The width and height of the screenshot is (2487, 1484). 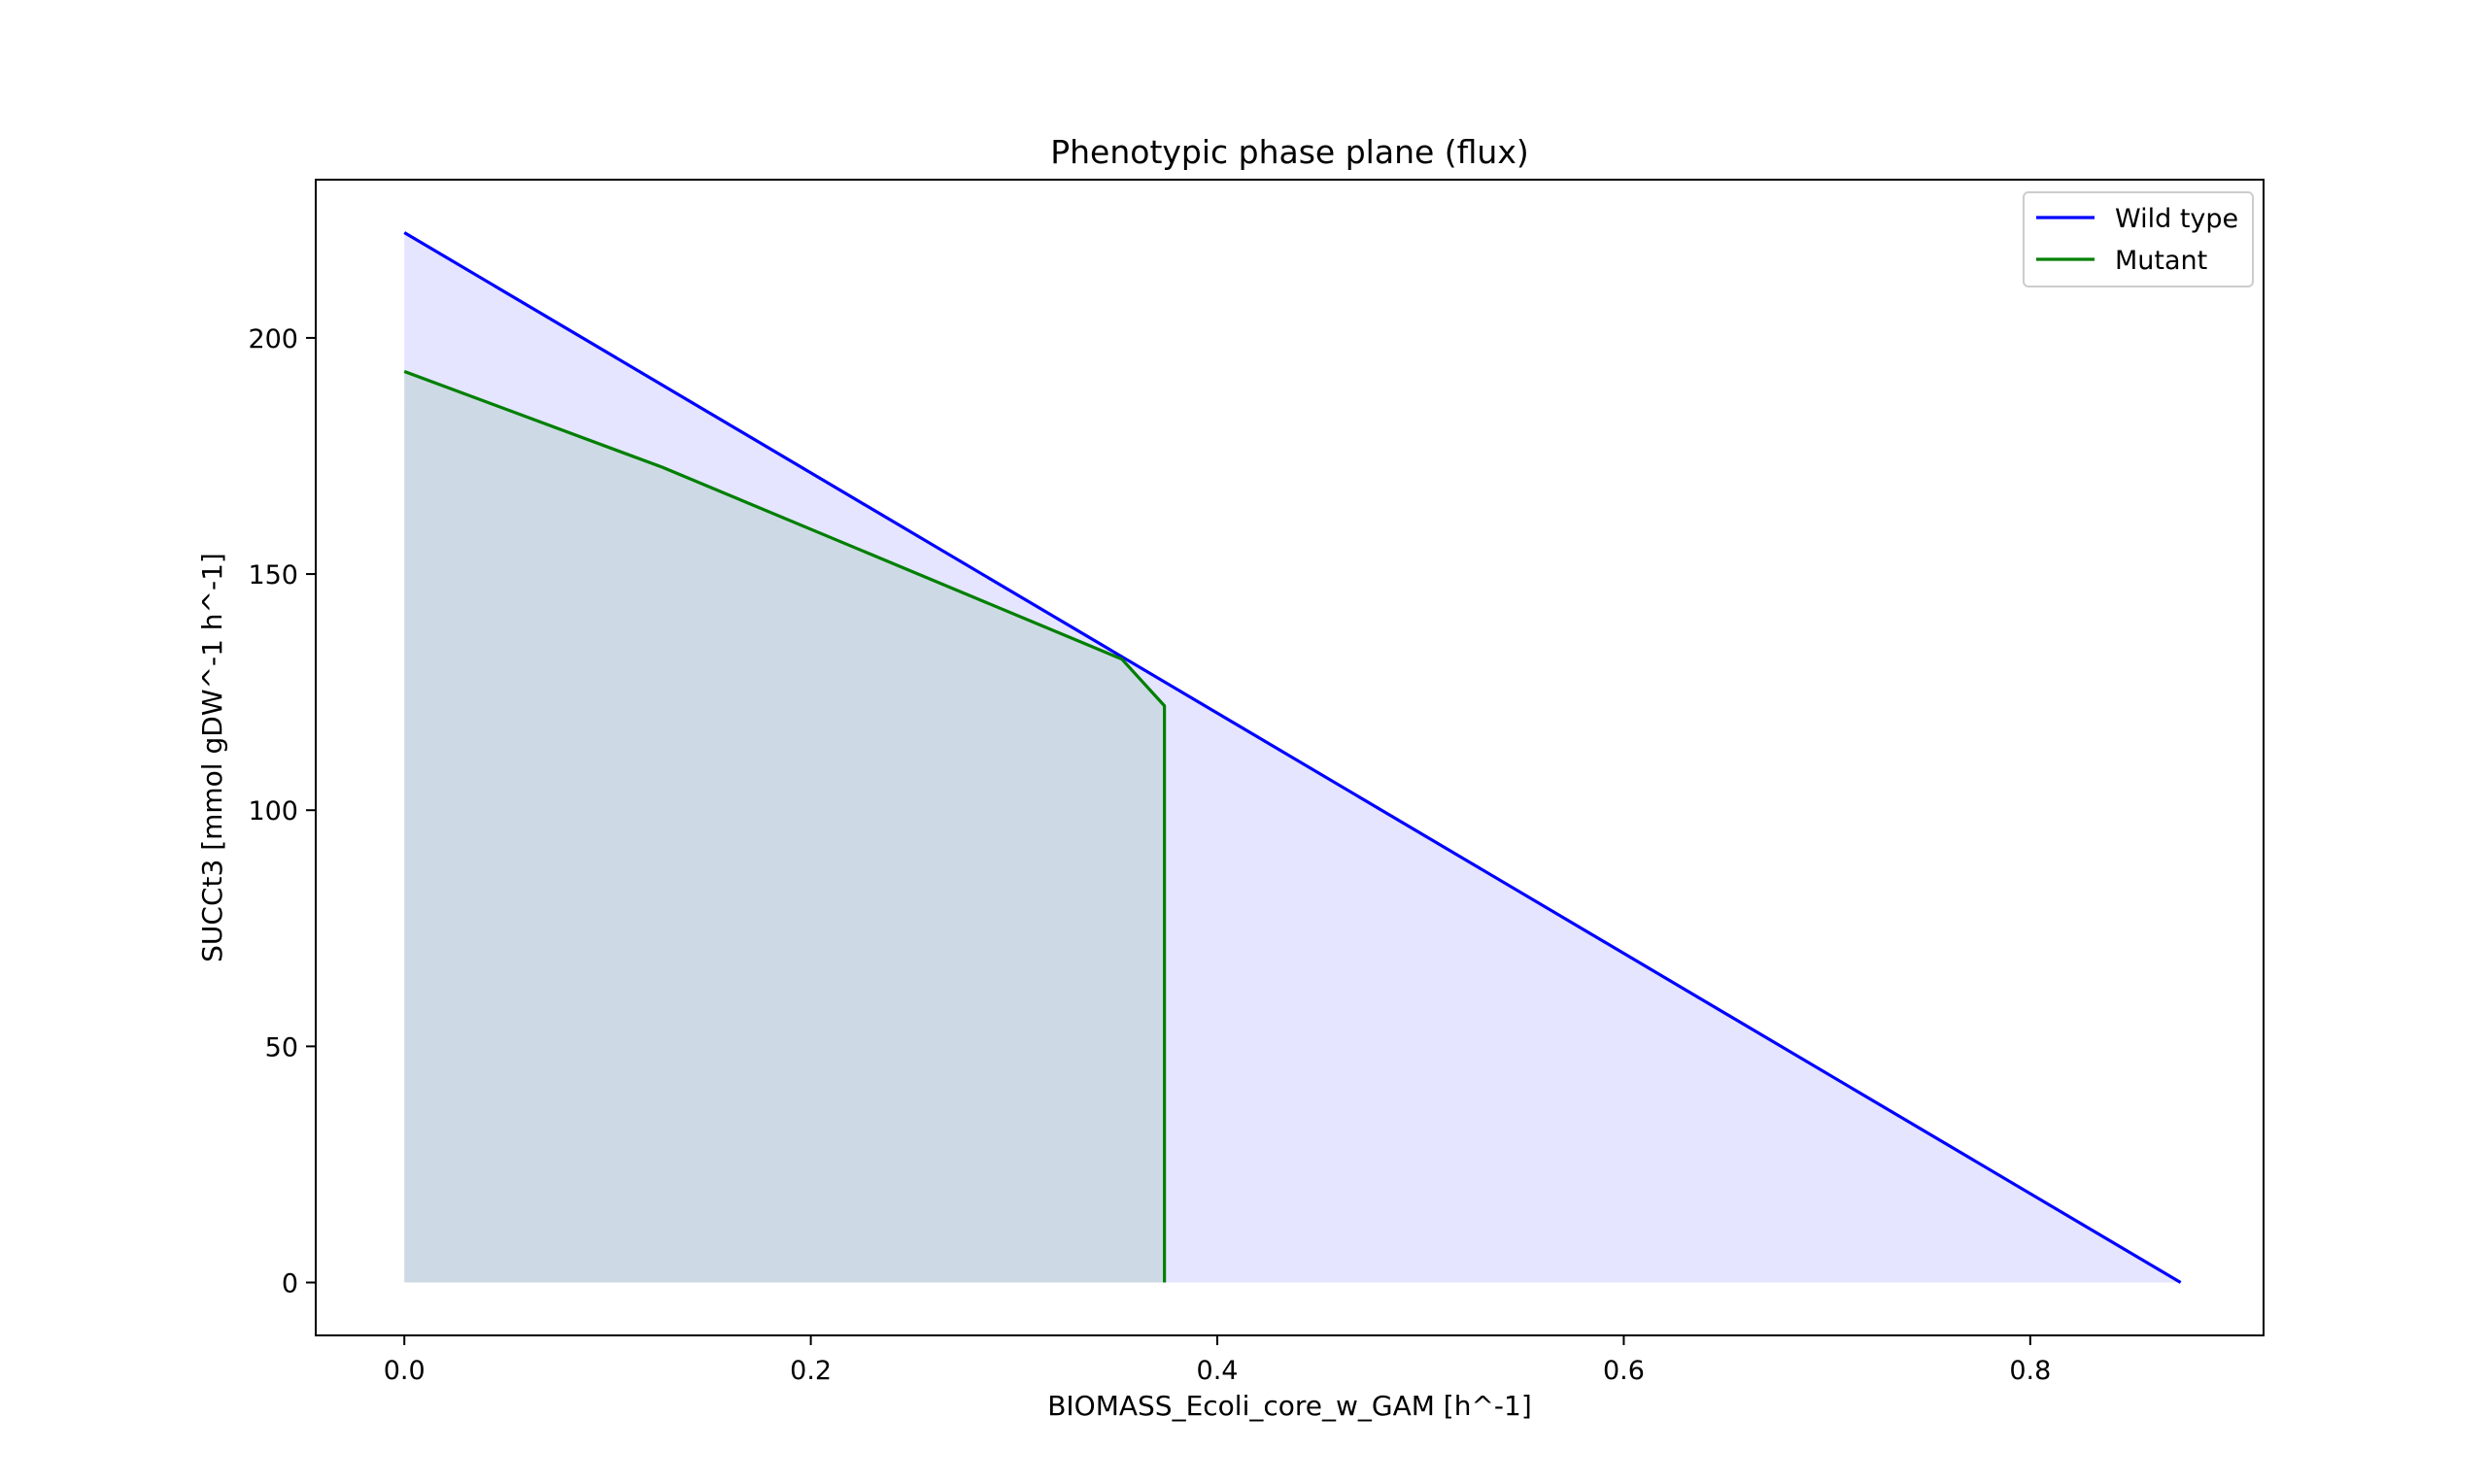 I want to click on y-tick-label: 50, so click(x=281, y=1047).